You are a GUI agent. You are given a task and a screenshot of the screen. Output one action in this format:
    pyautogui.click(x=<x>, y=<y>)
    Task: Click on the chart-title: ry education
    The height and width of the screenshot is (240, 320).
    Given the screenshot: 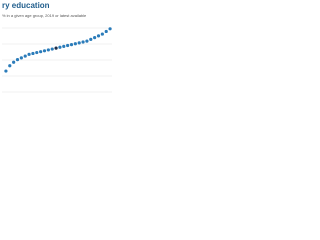 What is the action you would take?
    pyautogui.click(x=26, y=5)
    